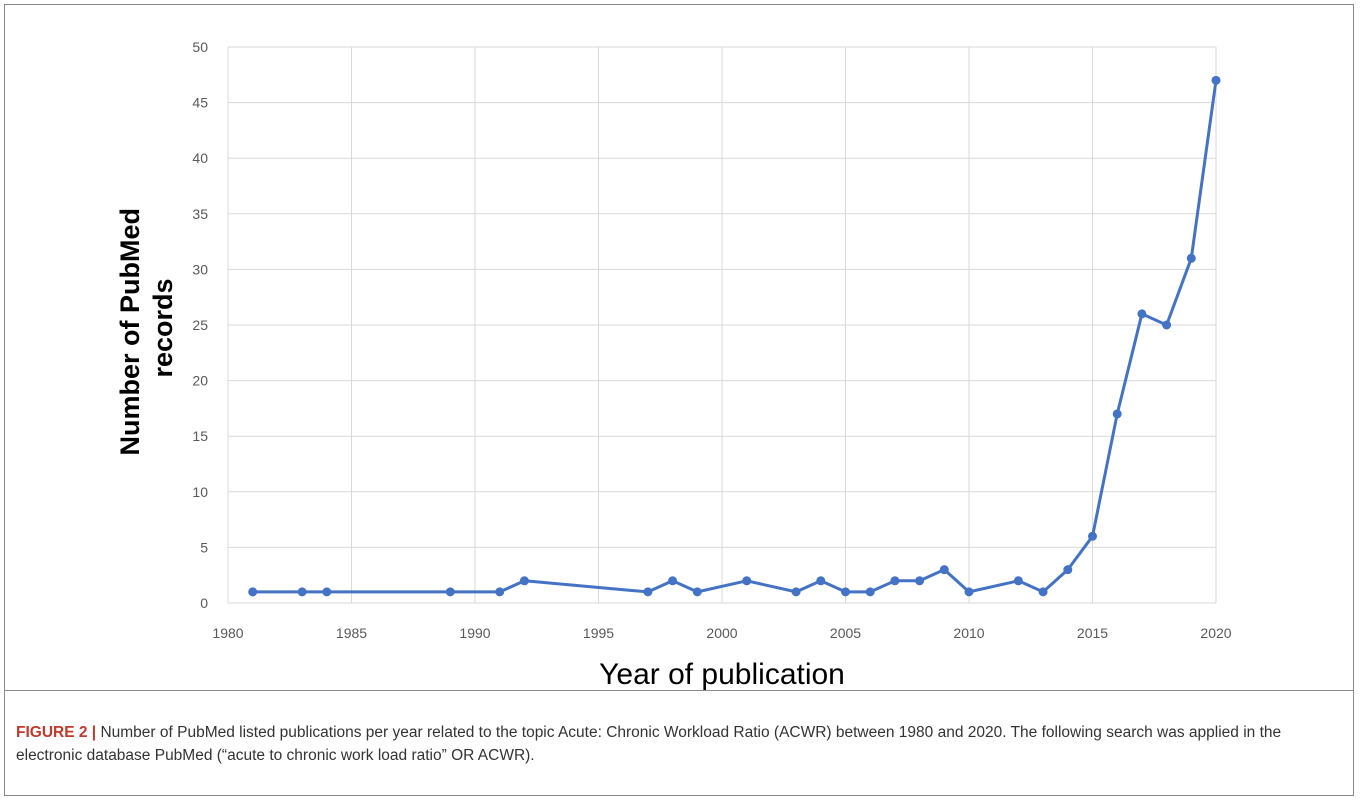 This screenshot has height=801, width=1360. What do you see at coordinates (227, 633) in the screenshot?
I see `x-tick-label: 1980` at bounding box center [227, 633].